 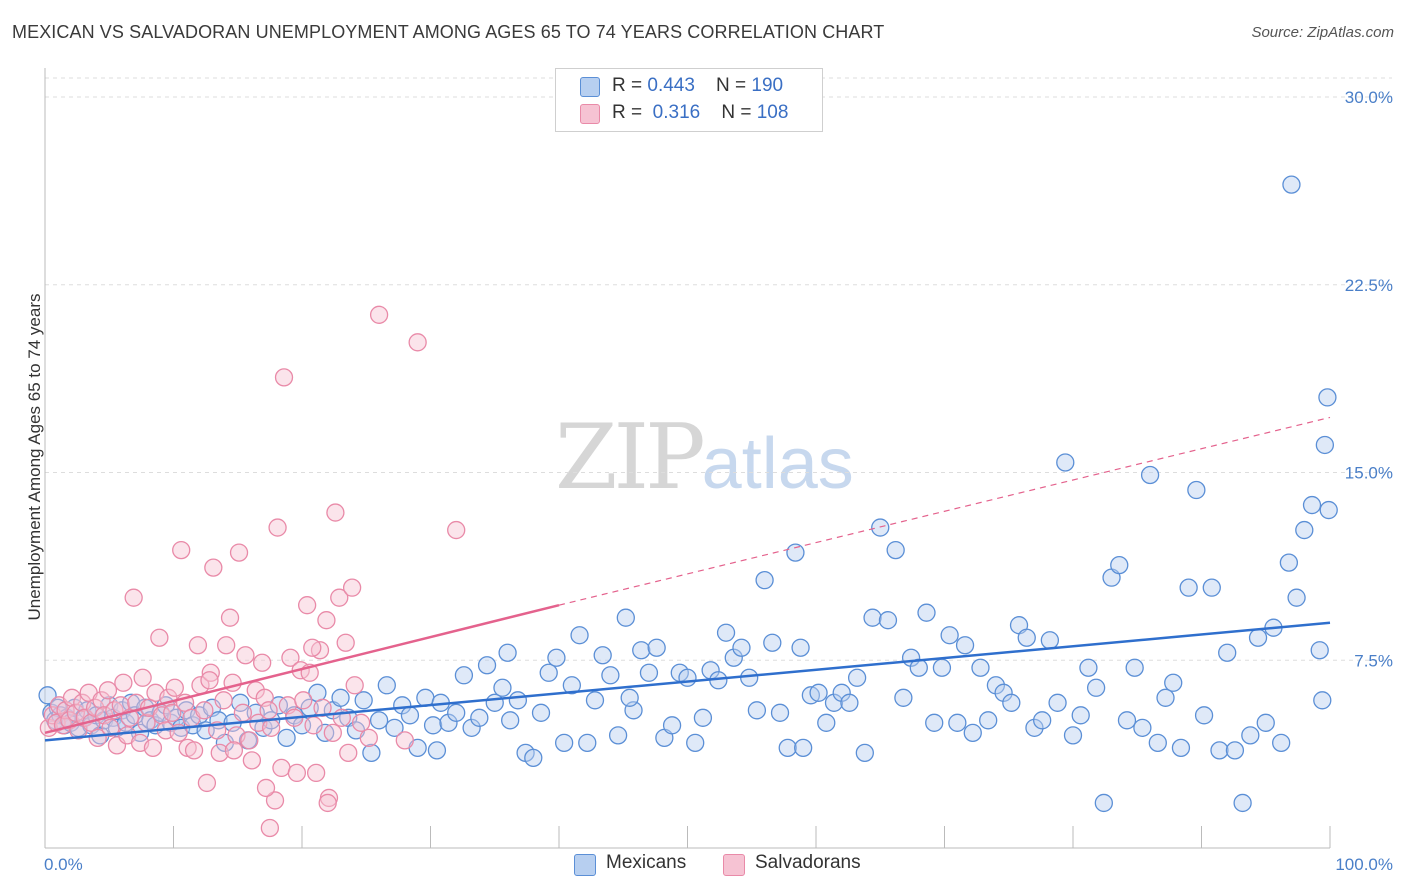 I want to click on legend-n-mexicans: 190, so click(x=767, y=85).